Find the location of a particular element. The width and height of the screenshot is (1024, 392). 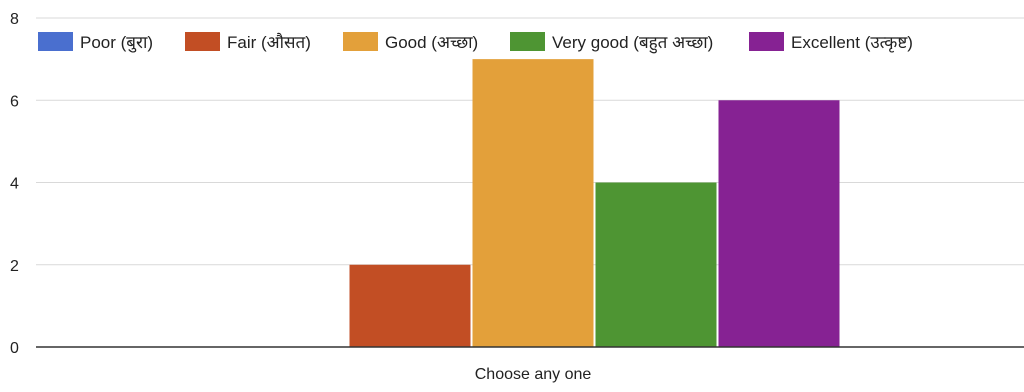

bar-fair is located at coordinates (410, 305).